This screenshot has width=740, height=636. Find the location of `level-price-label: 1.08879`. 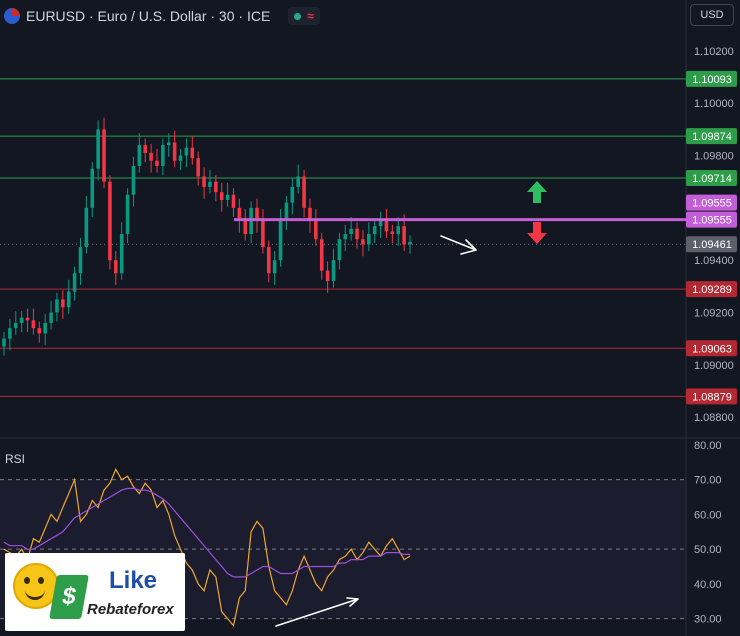

level-price-label: 1.08879 is located at coordinates (712, 397).